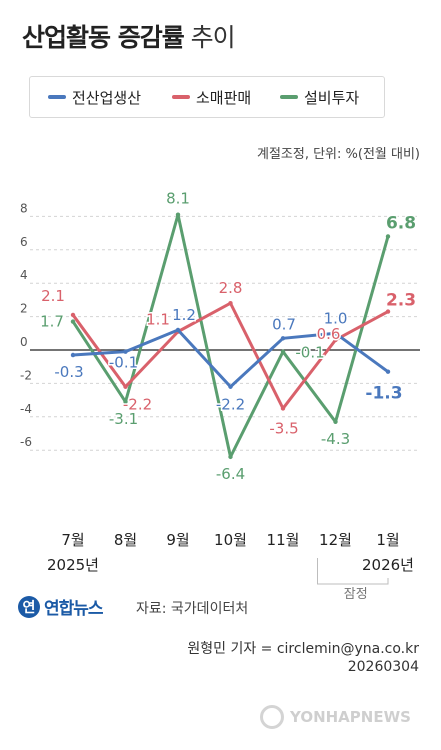 Image resolution: width=441 pixels, height=750 pixels. I want to click on legend-item-investment: 설비투자, so click(319, 97).